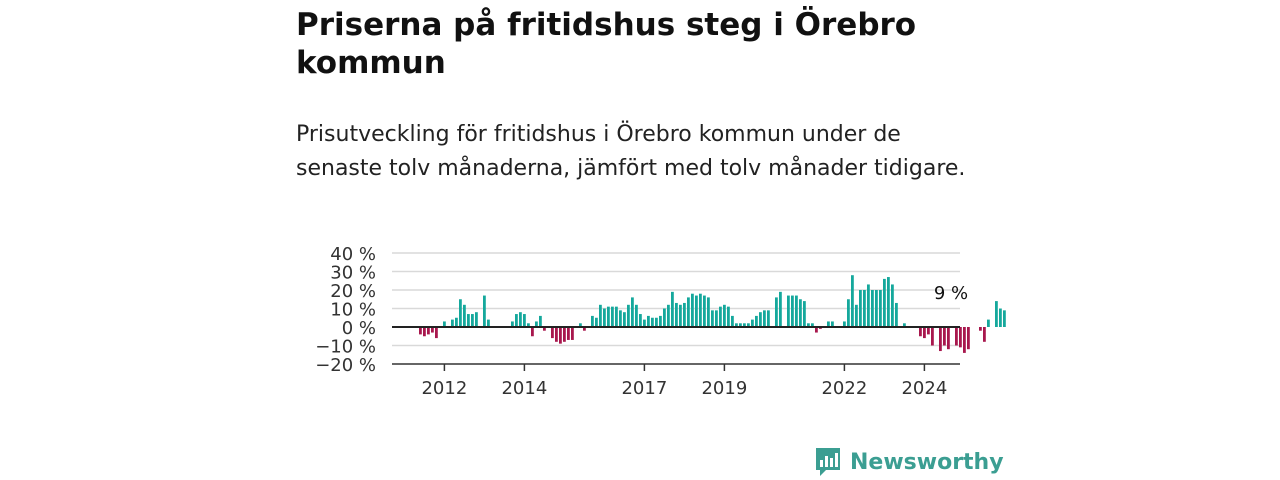 Image resolution: width=1280 pixels, height=480 pixels. Describe the element at coordinates (927, 462) in the screenshot. I see `brand-name: Newsworthy` at that location.